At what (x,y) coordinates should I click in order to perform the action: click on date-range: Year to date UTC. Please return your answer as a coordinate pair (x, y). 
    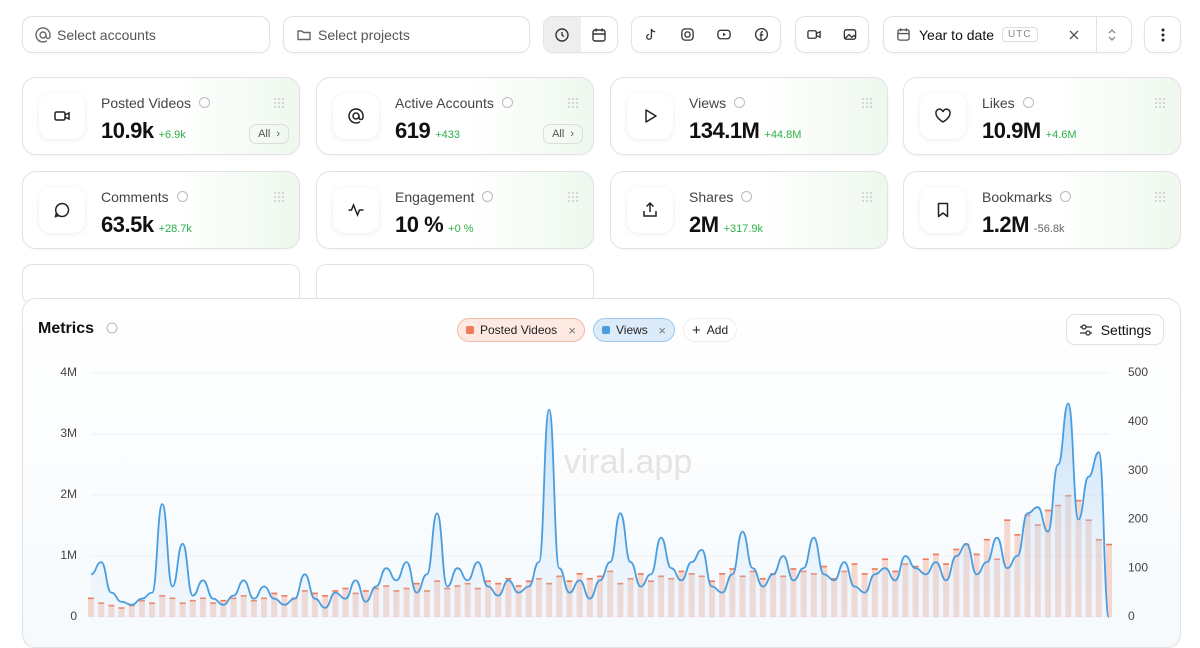
    Looking at the image, I should click on (1007, 34).